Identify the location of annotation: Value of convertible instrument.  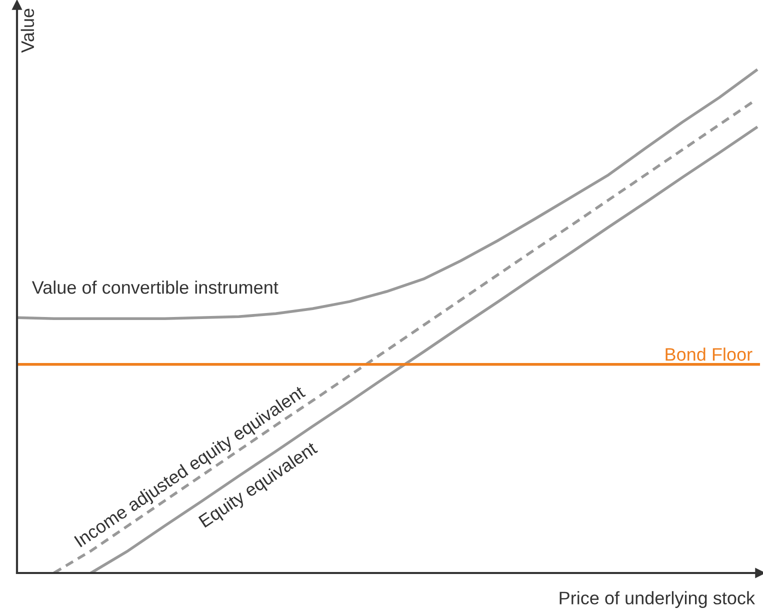
(155, 287).